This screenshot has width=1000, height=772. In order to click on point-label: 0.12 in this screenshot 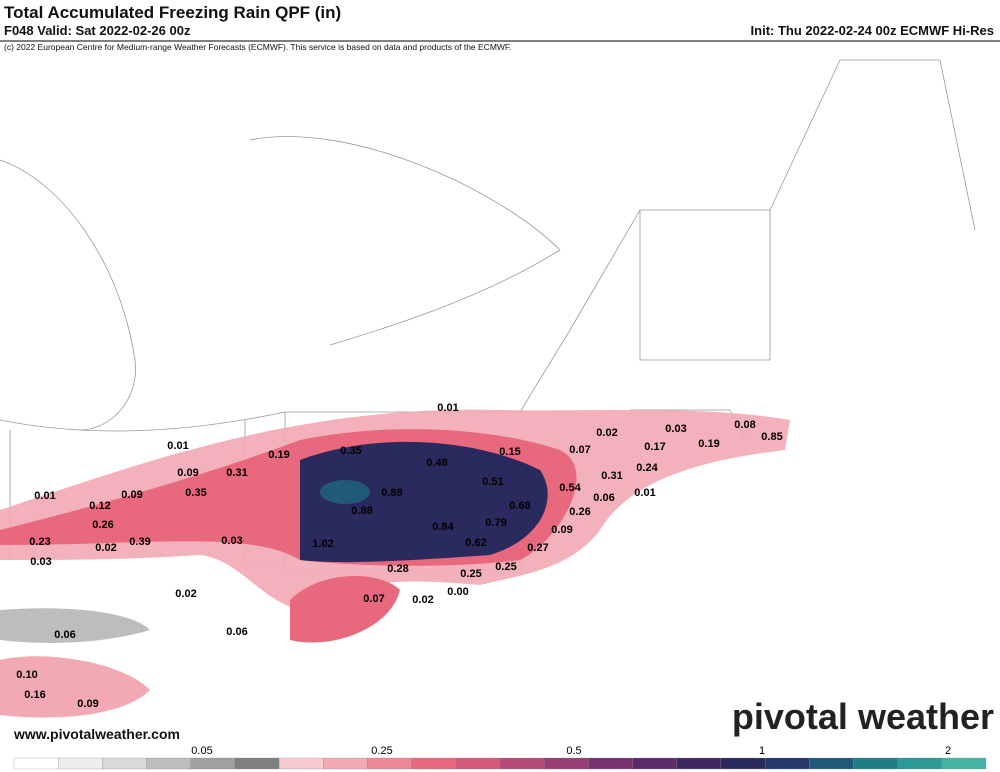, I will do `click(99, 506)`.